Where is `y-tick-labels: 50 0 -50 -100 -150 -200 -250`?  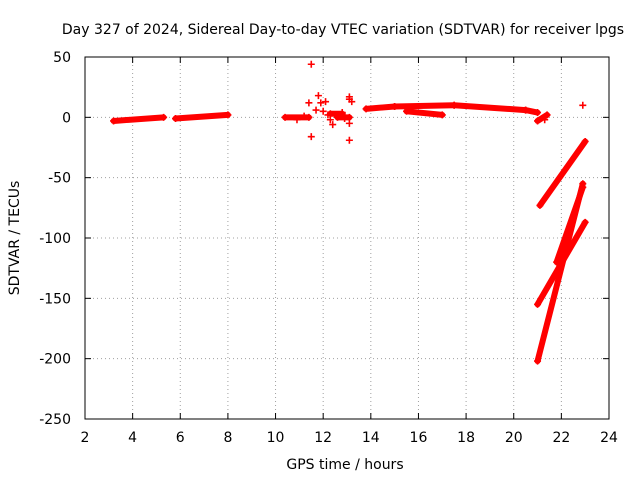 y-tick-labels: 50 0 -50 -100 -150 -200 -250 is located at coordinates (55, 239).